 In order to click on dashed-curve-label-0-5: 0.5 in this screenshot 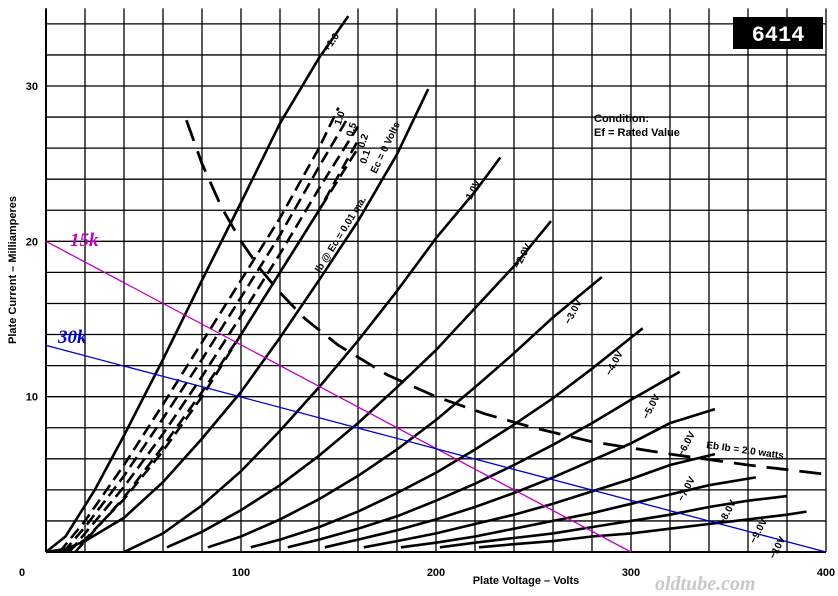, I will do `click(352, 129)`.